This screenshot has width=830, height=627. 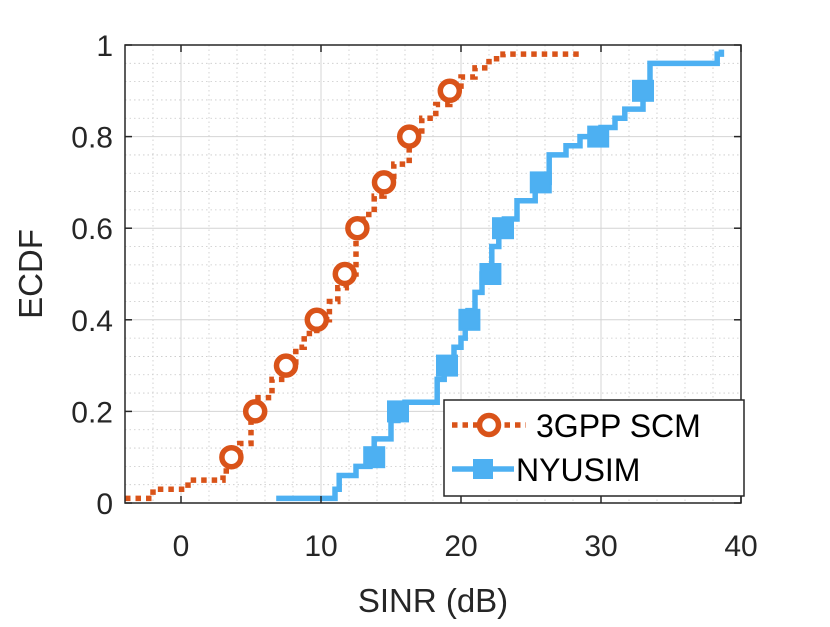 What do you see at coordinates (92, 412) in the screenshot?
I see `y-tick-label: 0.2` at bounding box center [92, 412].